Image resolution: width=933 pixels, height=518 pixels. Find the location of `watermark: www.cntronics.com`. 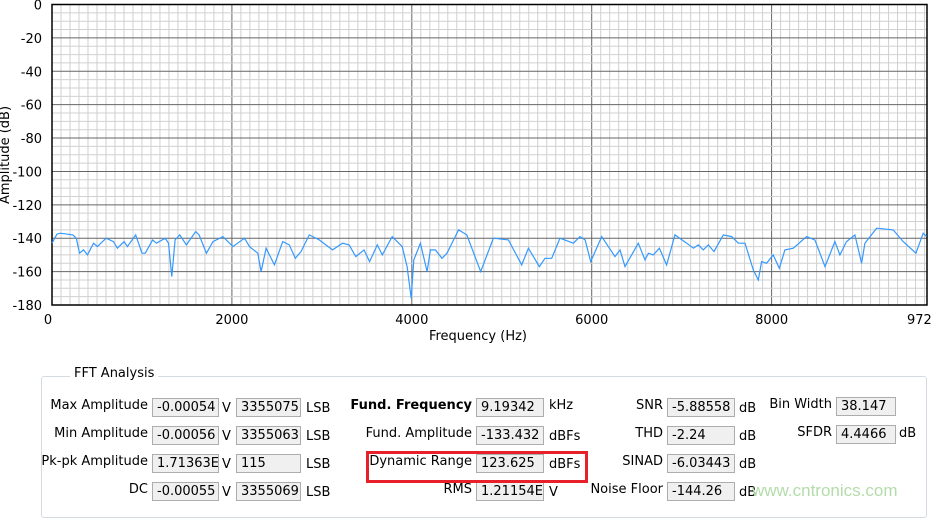

watermark: www.cntronics.com is located at coordinates (825, 490).